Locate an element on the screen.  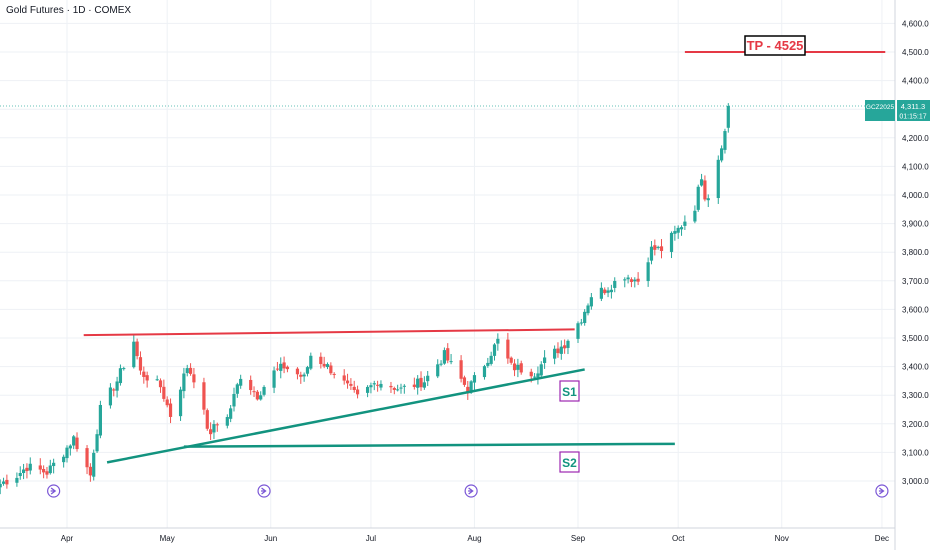
y-tick-label: 3,300.0 is located at coordinates (915, 395).